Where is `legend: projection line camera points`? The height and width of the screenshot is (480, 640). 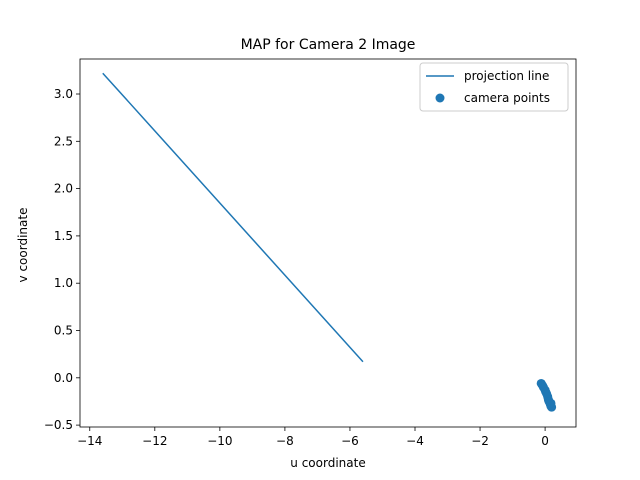
legend: projection line camera points is located at coordinates (494, 87).